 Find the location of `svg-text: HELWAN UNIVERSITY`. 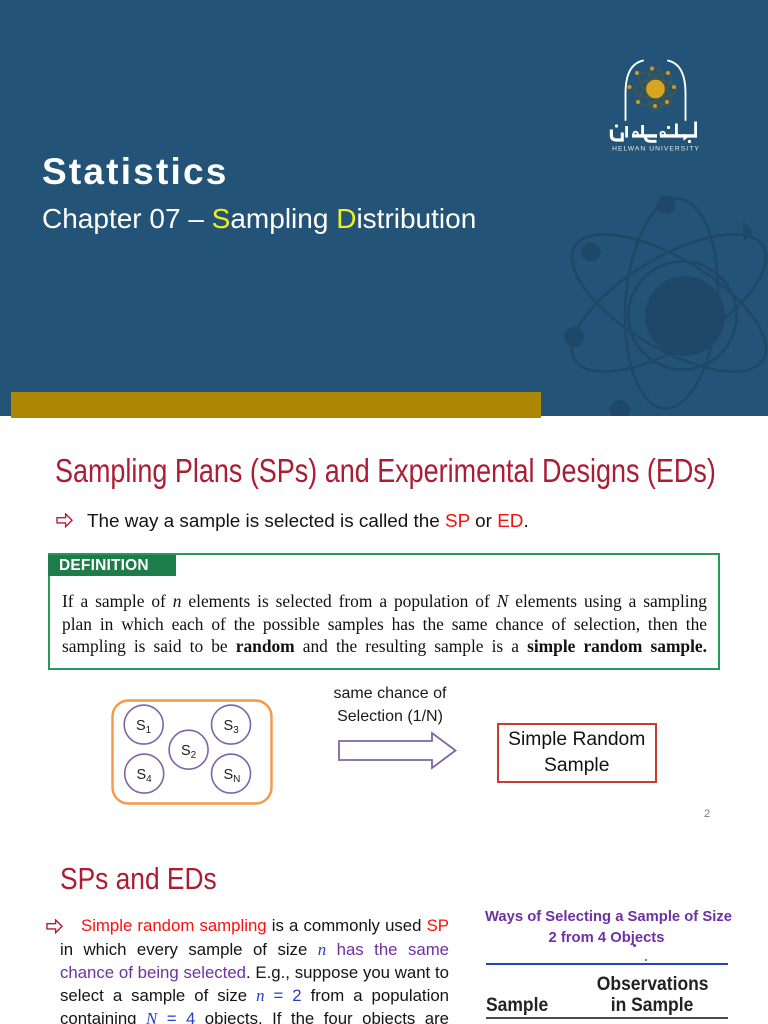

svg-text: HELWAN UNIVERSITY is located at coordinates (656, 149).